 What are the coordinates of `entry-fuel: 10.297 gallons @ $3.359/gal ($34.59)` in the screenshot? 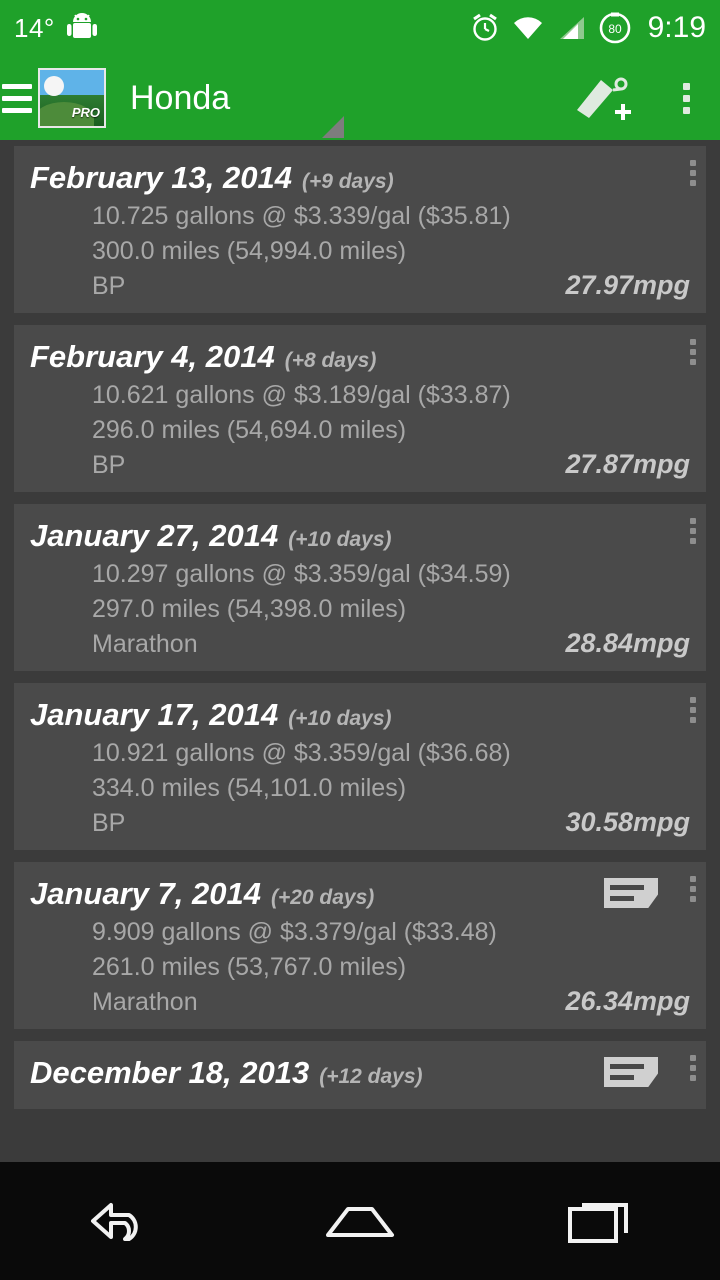 It's located at (301, 574).